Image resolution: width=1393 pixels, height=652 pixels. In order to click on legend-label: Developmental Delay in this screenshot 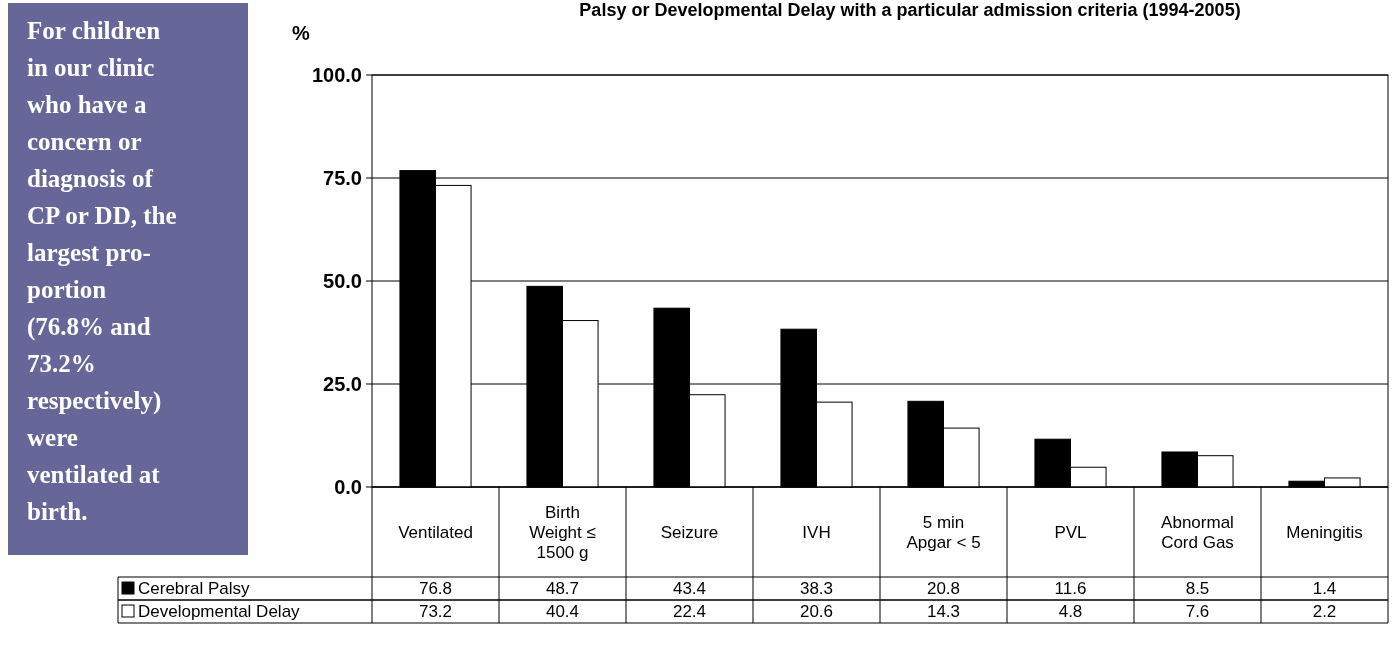, I will do `click(219, 612)`.